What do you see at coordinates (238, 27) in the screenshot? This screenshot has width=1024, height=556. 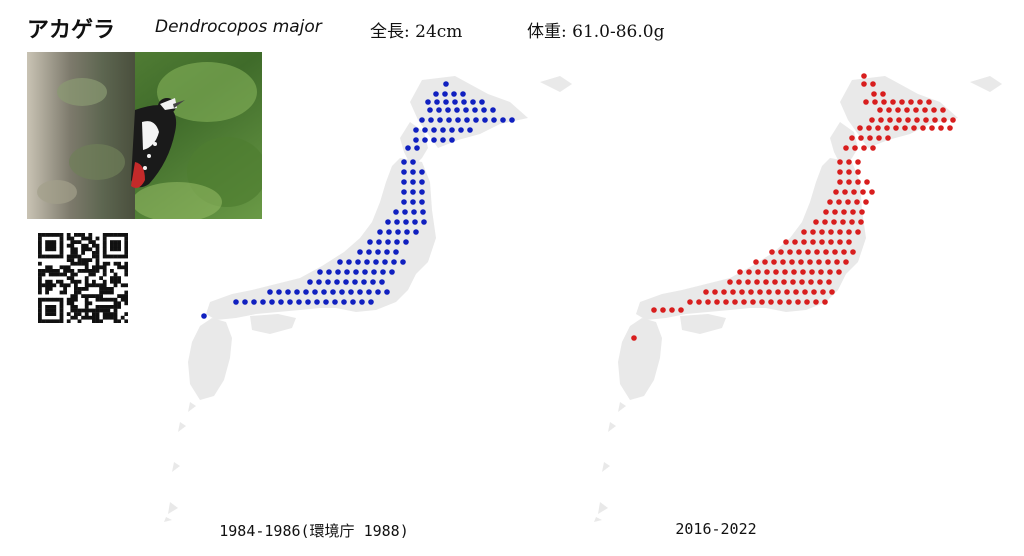 I see `species-name-scientific: Dendrocopos major` at bounding box center [238, 27].